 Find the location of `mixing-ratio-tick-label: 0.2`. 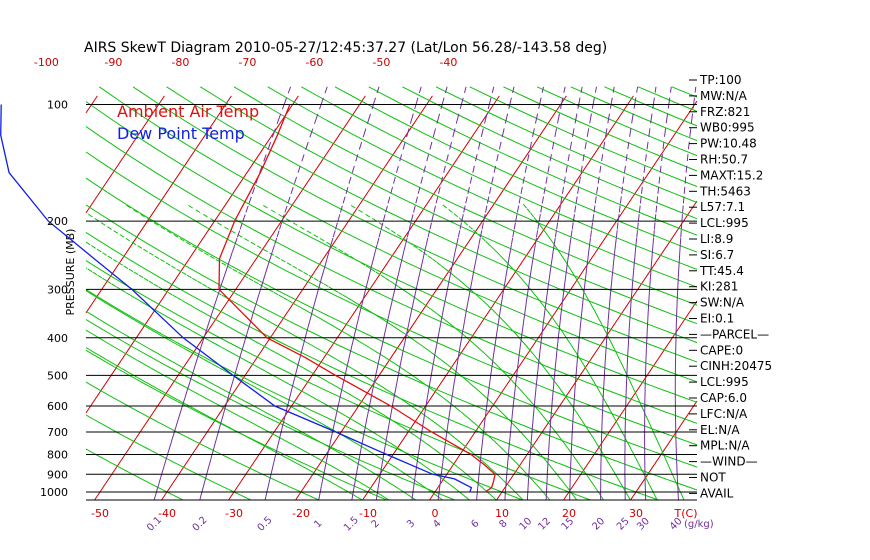

mixing-ratio-tick-label: 0.2 is located at coordinates (200, 524).